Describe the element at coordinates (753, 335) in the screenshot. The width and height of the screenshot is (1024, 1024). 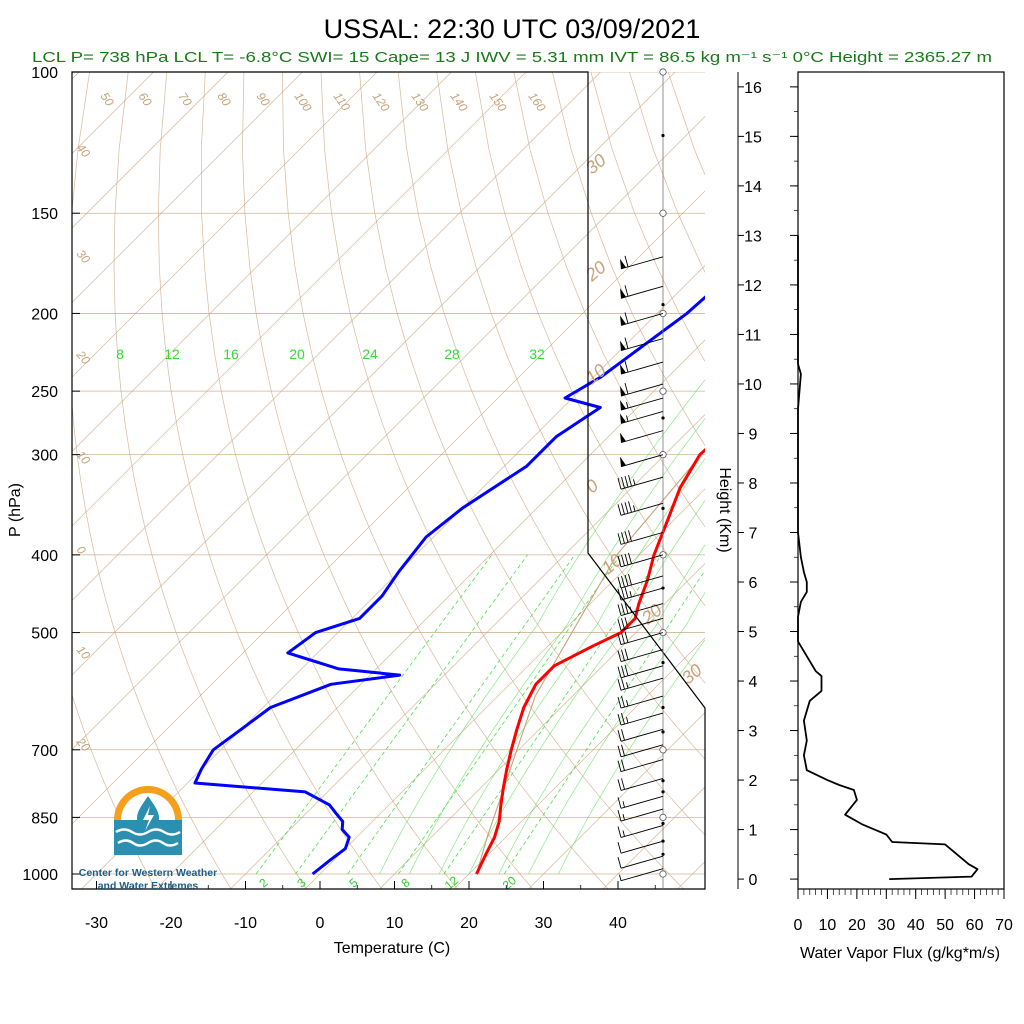
I see `height-tick-label: 11` at that location.